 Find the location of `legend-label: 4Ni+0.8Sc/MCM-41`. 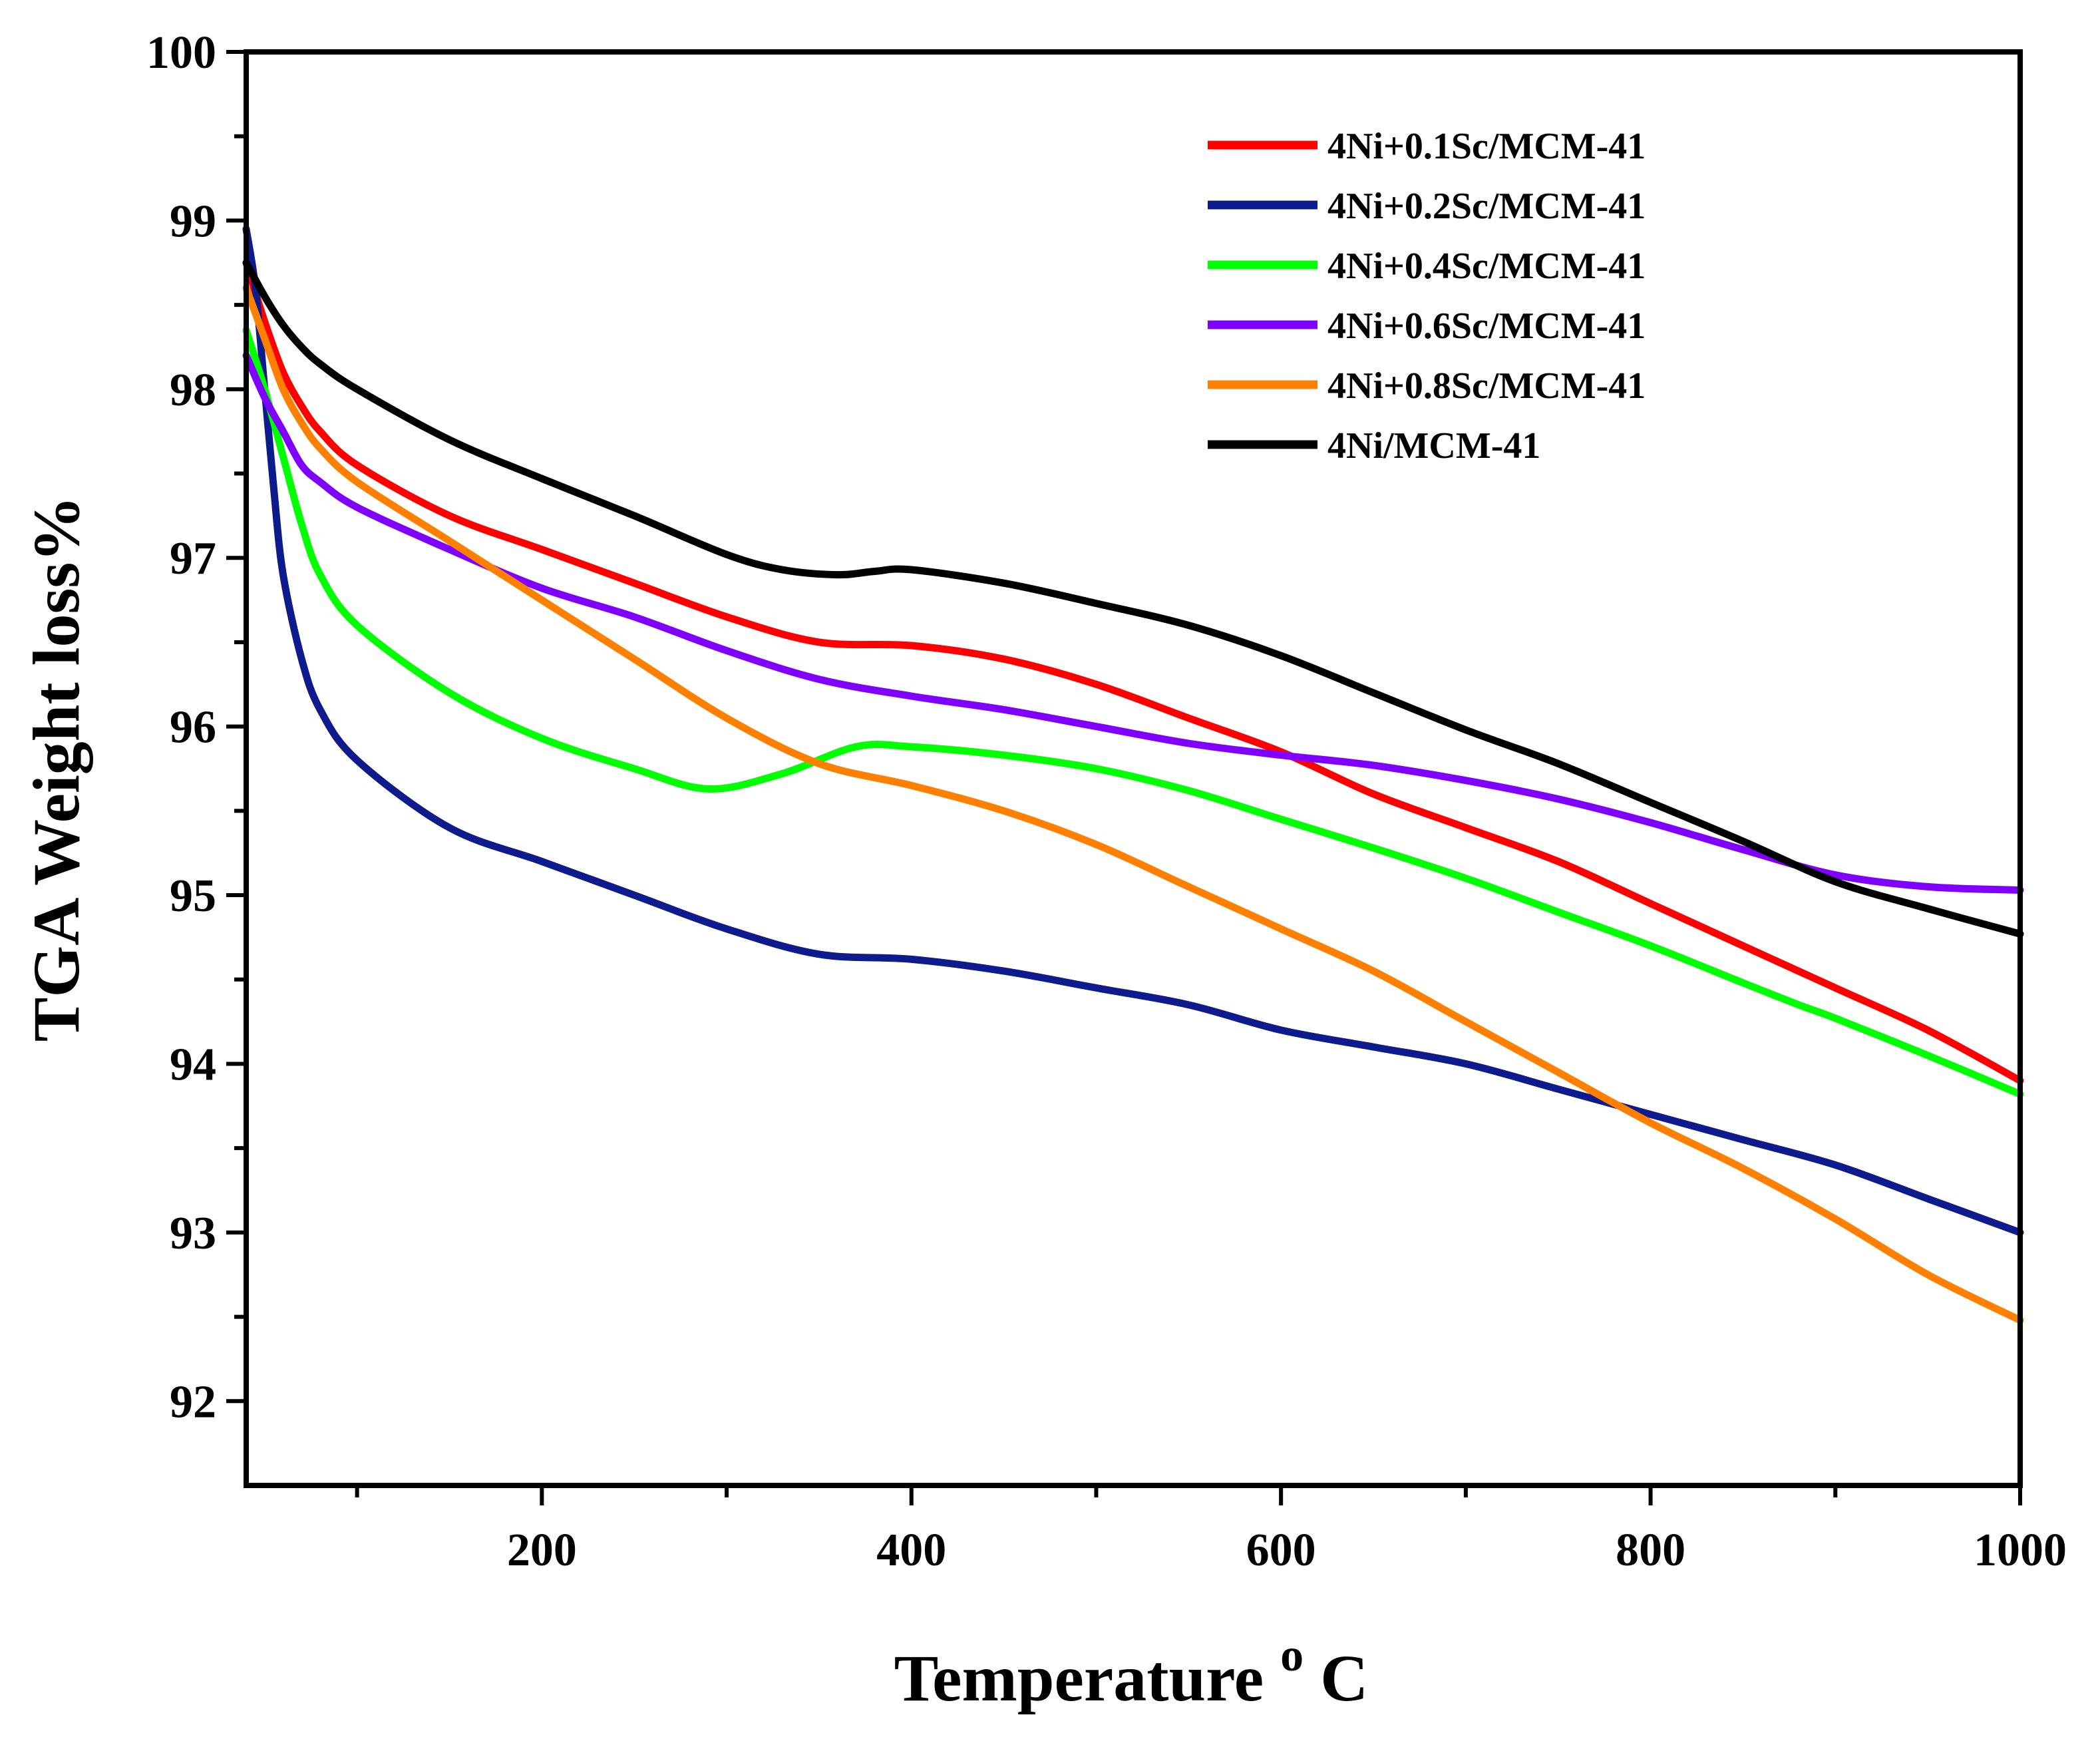

legend-label: 4Ni+0.8Sc/MCM-41 is located at coordinates (1487, 386).